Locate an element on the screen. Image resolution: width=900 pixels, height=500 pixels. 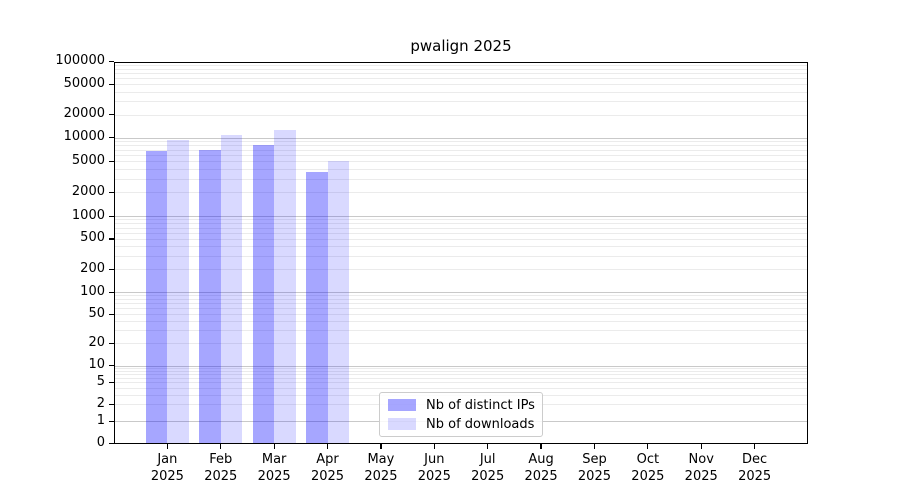
y-axis-tick-label: 50000 is located at coordinates (84, 83).